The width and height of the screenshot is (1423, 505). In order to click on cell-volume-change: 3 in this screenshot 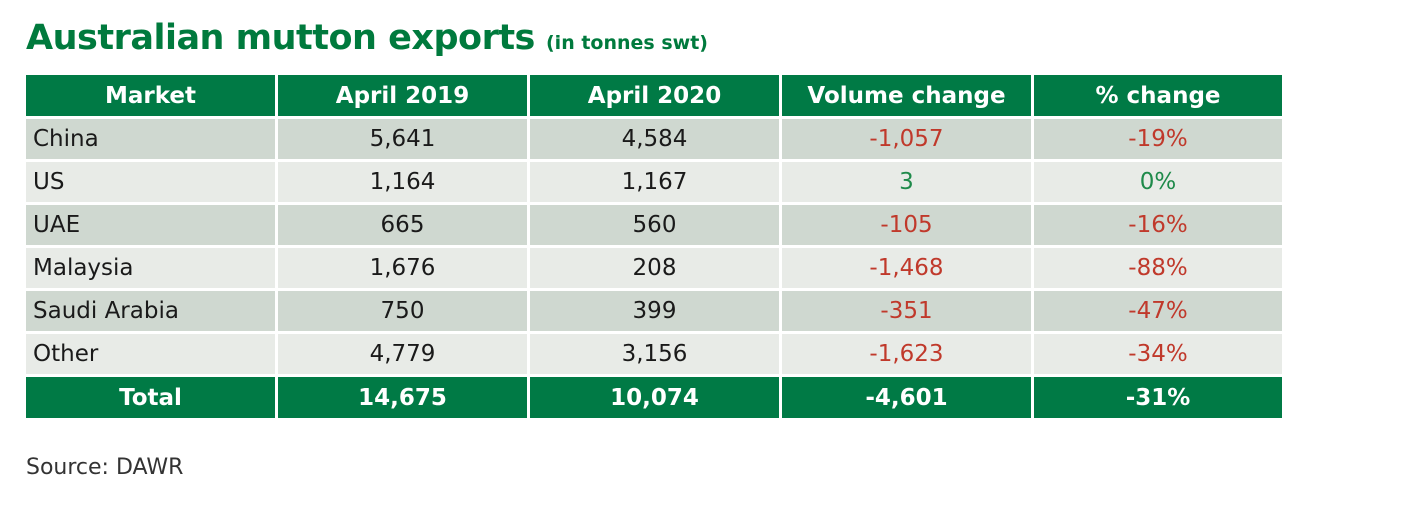, I will do `click(906, 182)`.